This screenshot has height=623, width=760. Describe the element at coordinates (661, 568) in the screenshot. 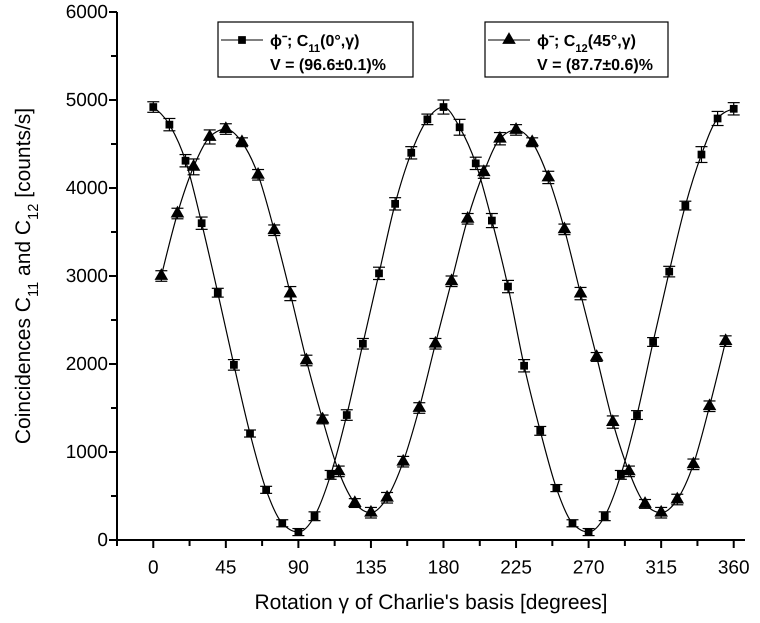

I see `x-tick-label: 315` at that location.